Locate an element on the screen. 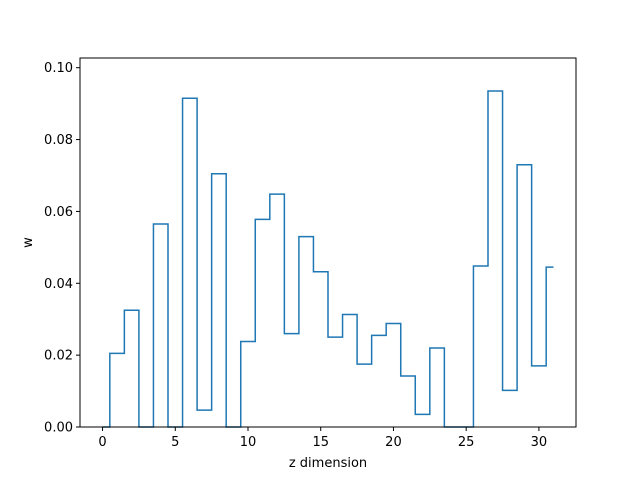 The height and width of the screenshot is (480, 640). y-axis: 0.00 0.02 0.04 0.06 0.08 0.10 is located at coordinates (62, 248).